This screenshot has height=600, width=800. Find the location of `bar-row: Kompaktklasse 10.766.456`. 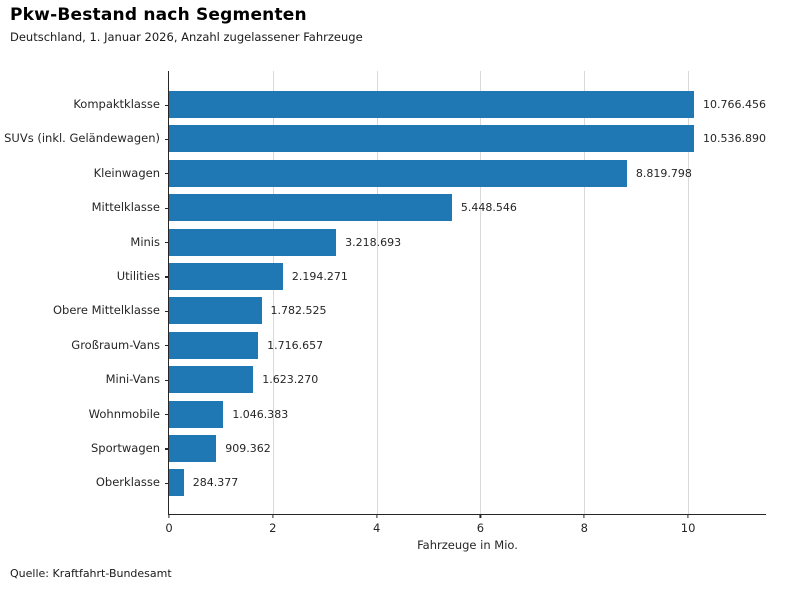

bar-row: Kompaktklasse 10.766.456 is located at coordinates (419, 104).